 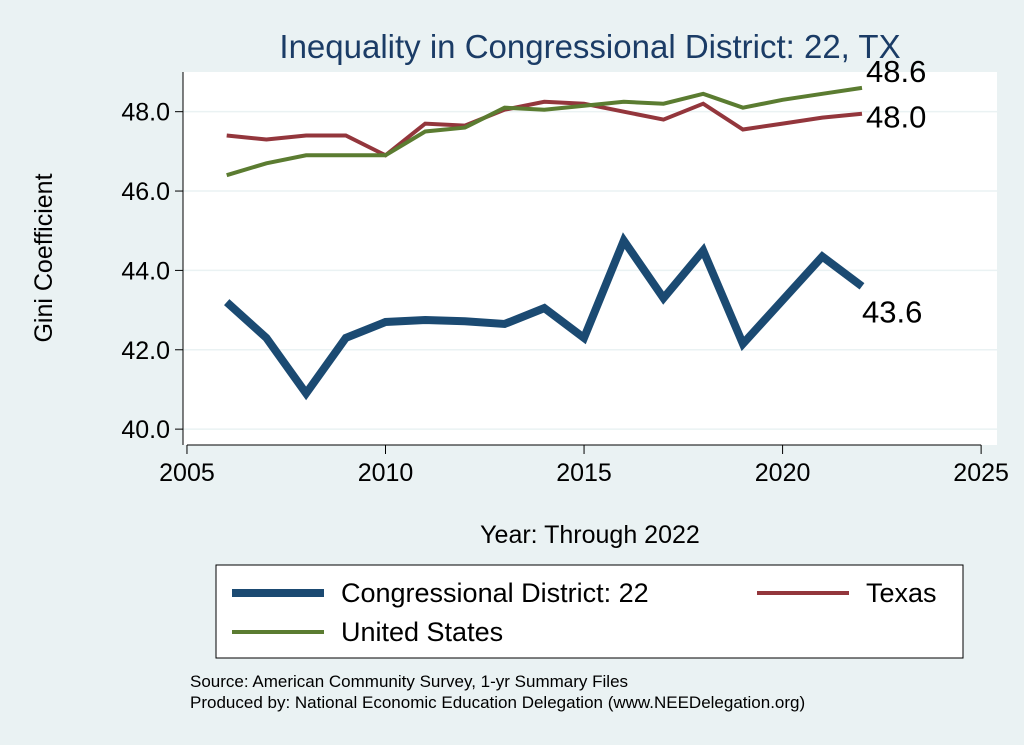 I want to click on y-tick-label: 48.0, so click(x=145, y=113).